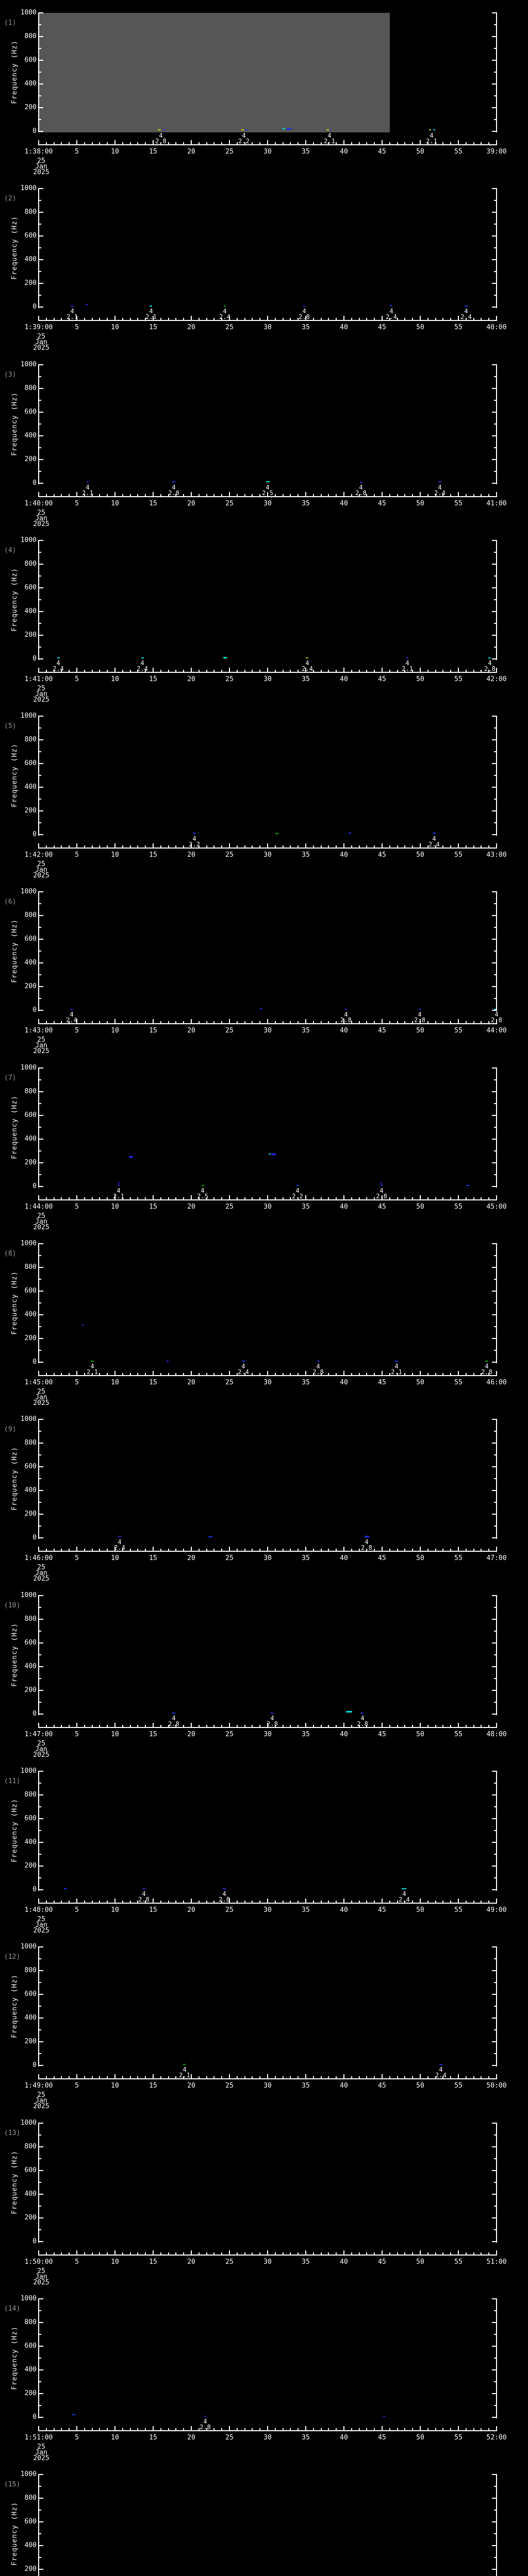 The height and width of the screenshot is (2576, 528). Describe the element at coordinates (267, 1375) in the screenshot. I see `x-axis-line` at that location.